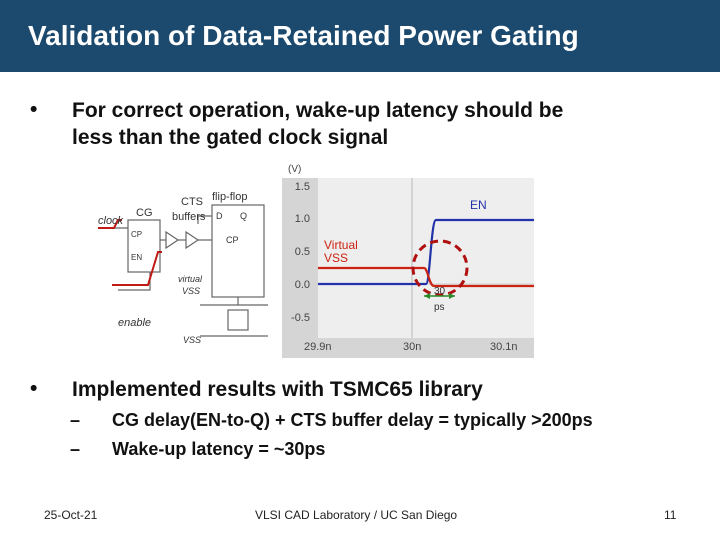 The height and width of the screenshot is (540, 720). I want to click on y-tick-1: 1.5, so click(302, 187).